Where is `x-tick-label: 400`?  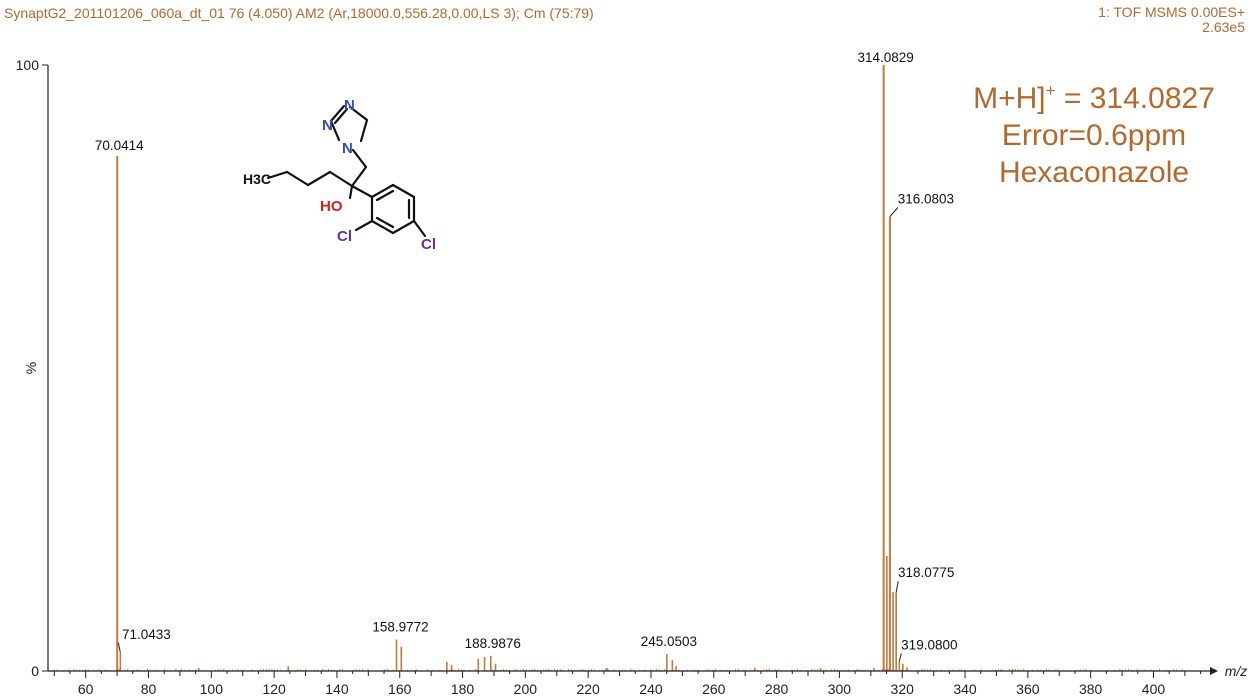 x-tick-label: 400 is located at coordinates (1154, 689).